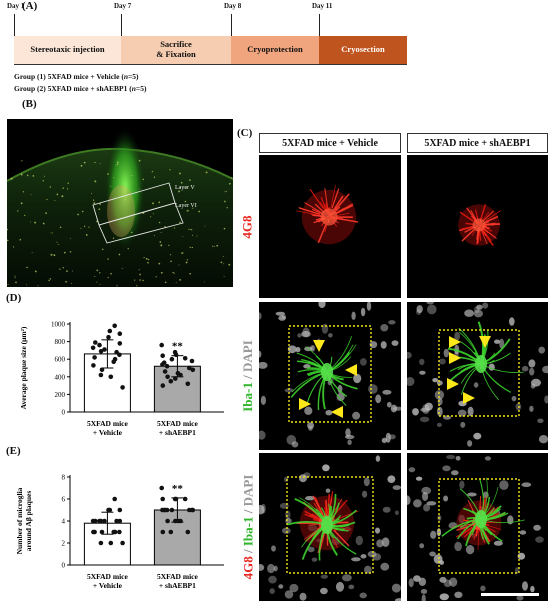  Describe the element at coordinates (29, 104) in the screenshot. I see `panel-b-label: (B)` at that location.